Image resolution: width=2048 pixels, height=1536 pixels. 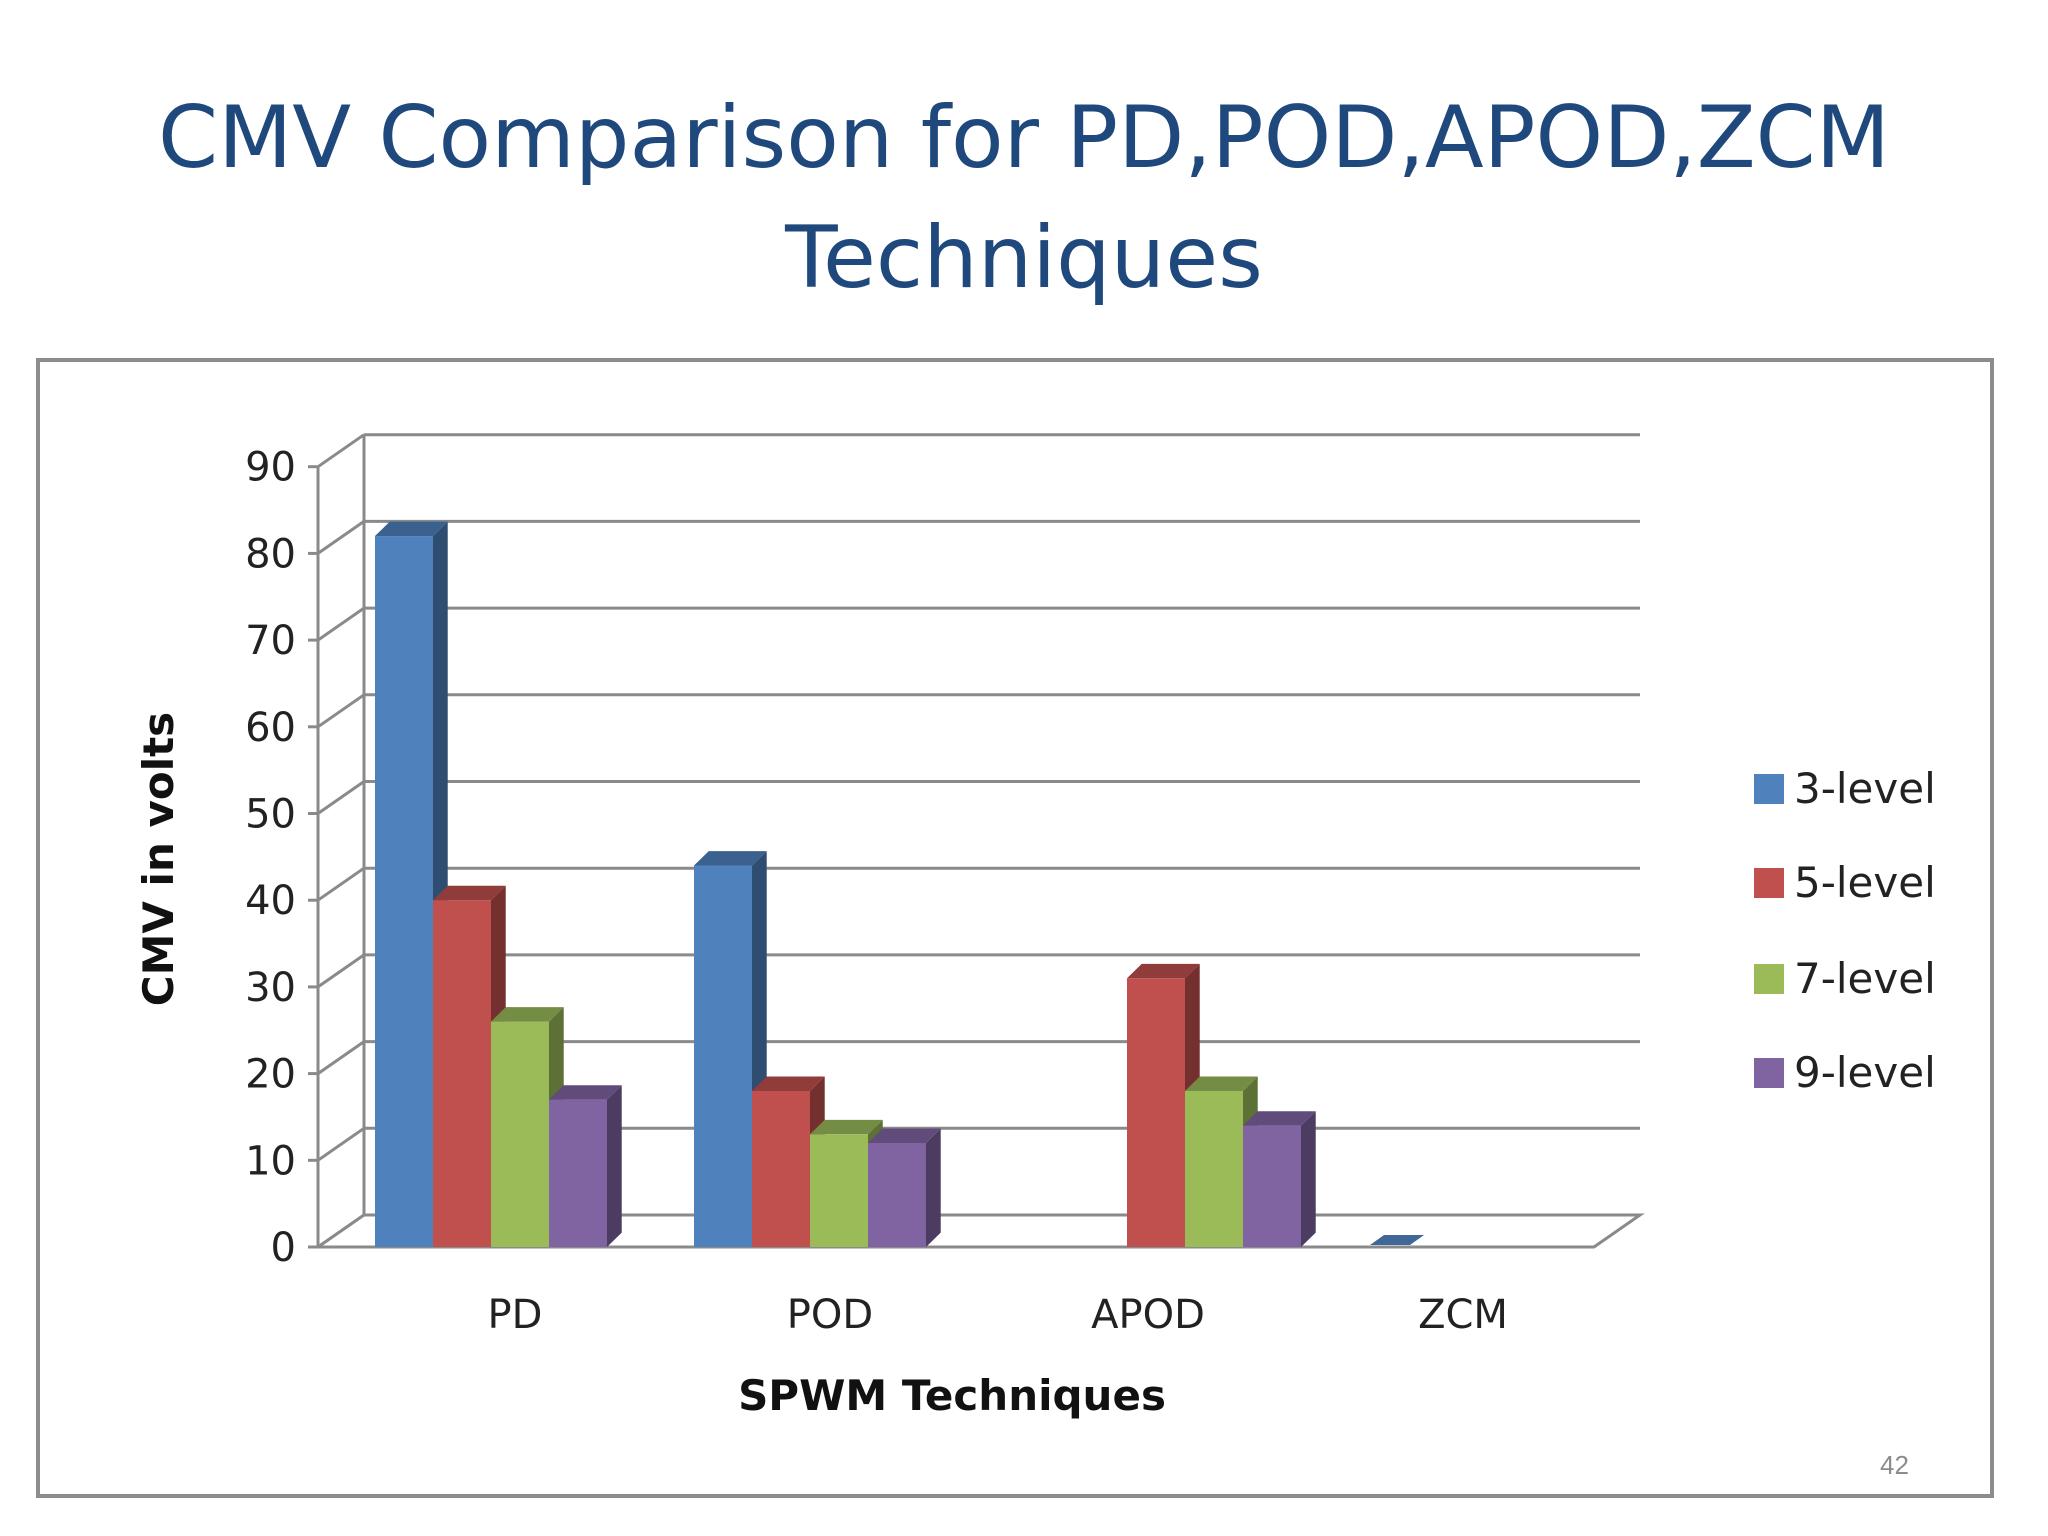 I want to click on bar-3-level-ZCM, so click(x=1397, y=1240).